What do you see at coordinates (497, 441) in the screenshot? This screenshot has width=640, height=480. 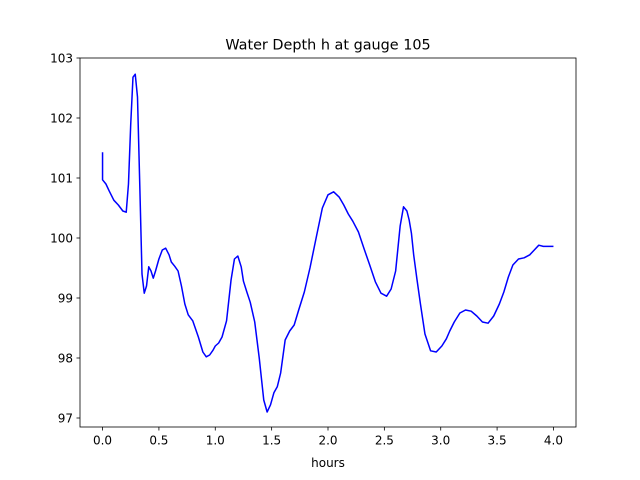 I see `x-tick-label: 3.5` at bounding box center [497, 441].